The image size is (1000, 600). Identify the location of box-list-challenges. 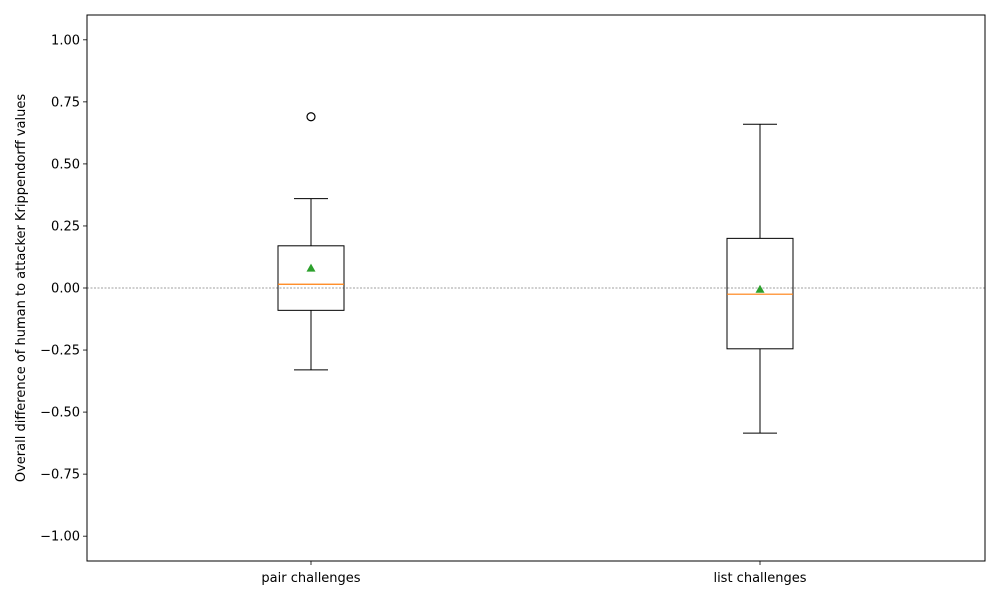
(760, 293).